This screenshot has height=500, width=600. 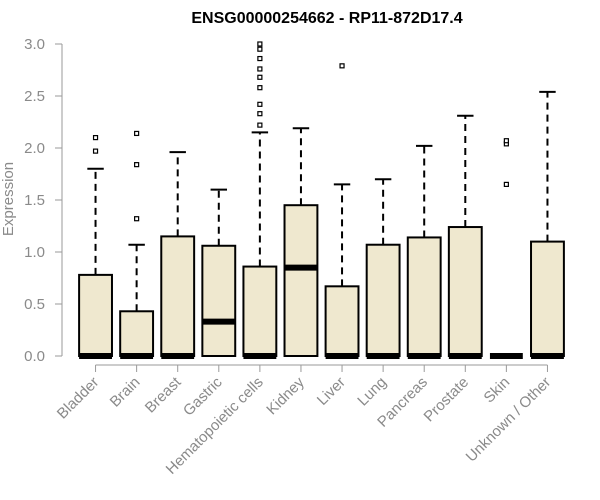 I want to click on box-unknown-other, so click(x=547, y=224).